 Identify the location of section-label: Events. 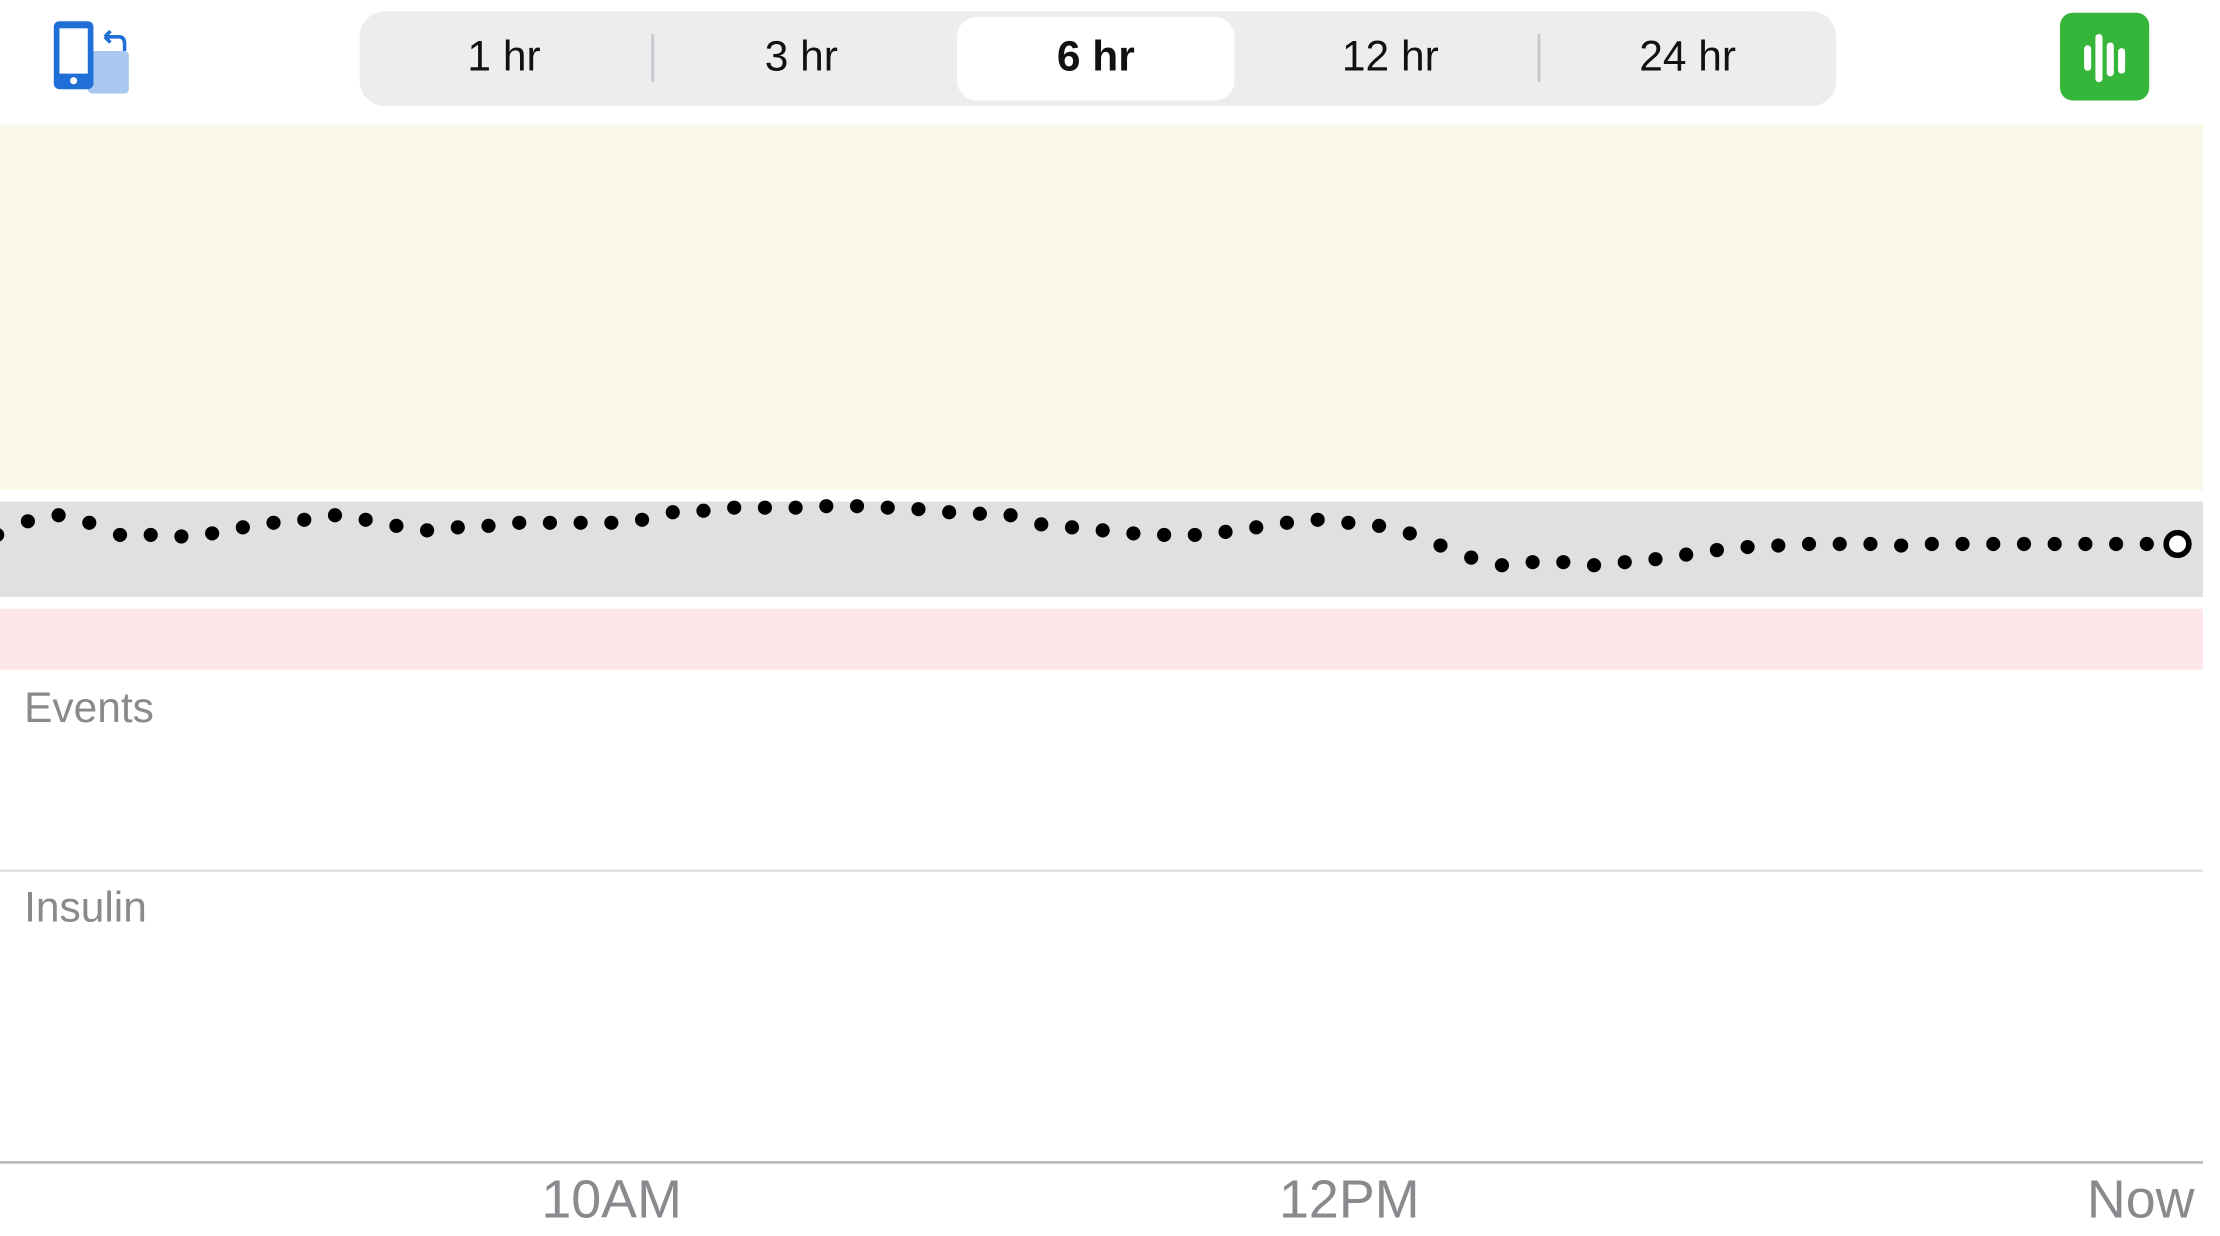
(89, 707).